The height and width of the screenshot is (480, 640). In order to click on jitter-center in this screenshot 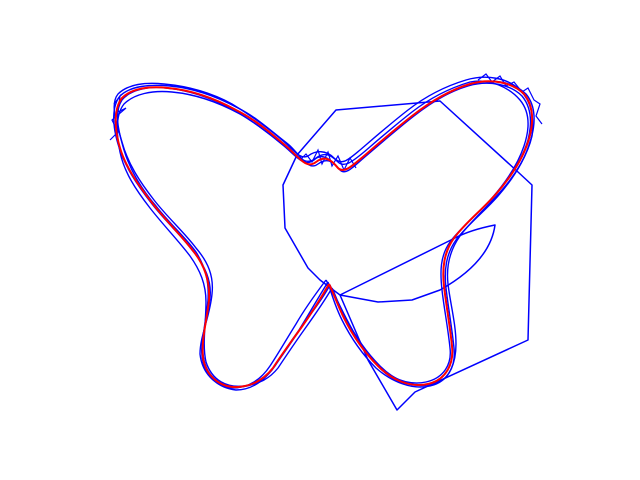, I will do `click(328, 160)`.